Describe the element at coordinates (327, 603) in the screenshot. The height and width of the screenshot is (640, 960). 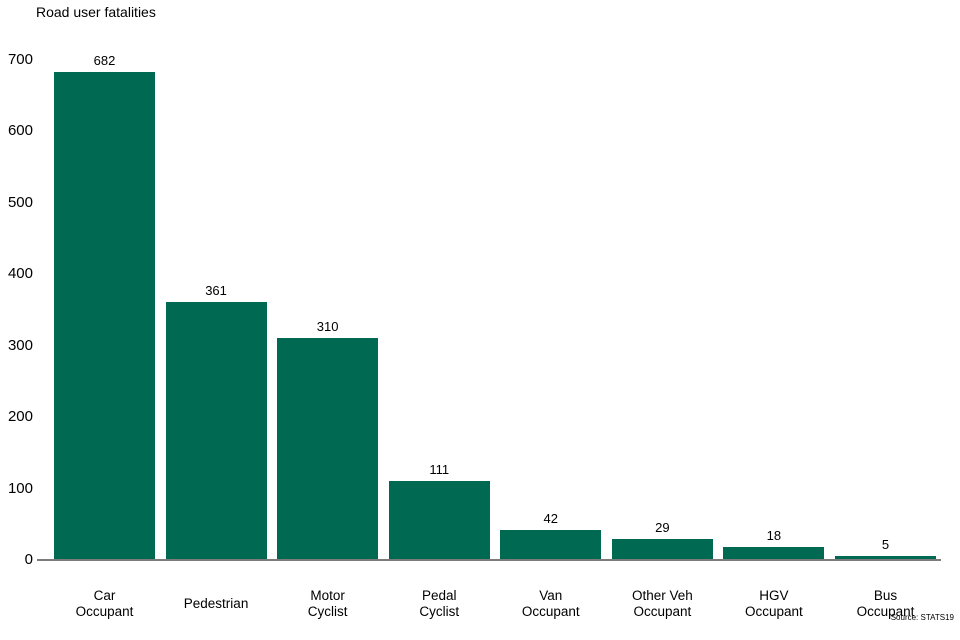
I see `x-axis-category-label: Motor Cyclist` at that location.